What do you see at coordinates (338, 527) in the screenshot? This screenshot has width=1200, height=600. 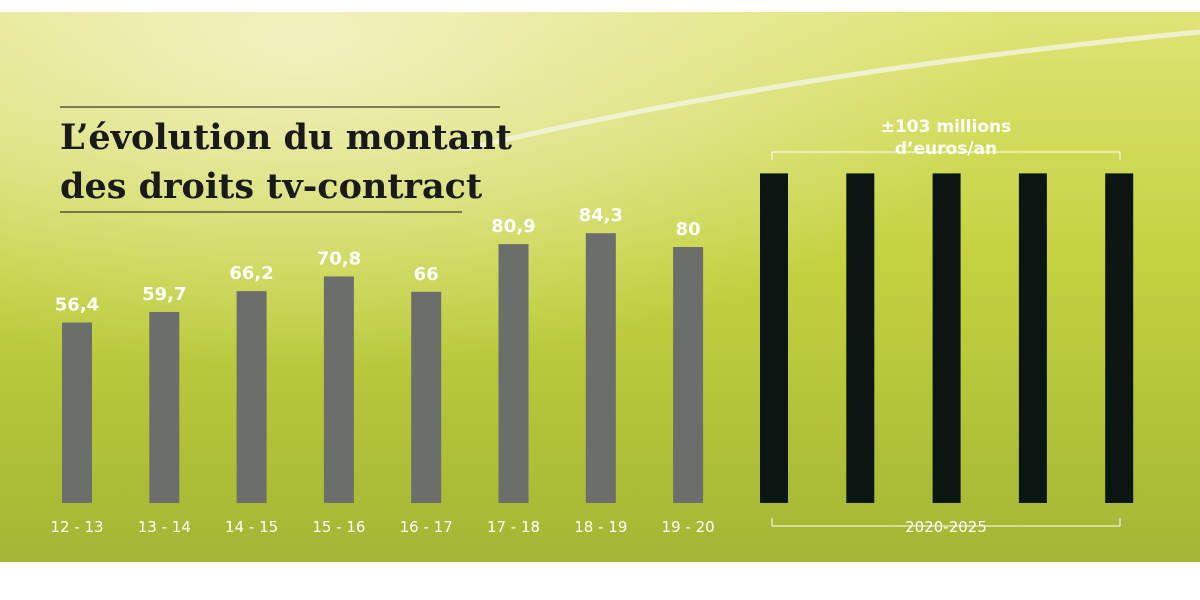 I see `tick-label: 15 - 16` at bounding box center [338, 527].